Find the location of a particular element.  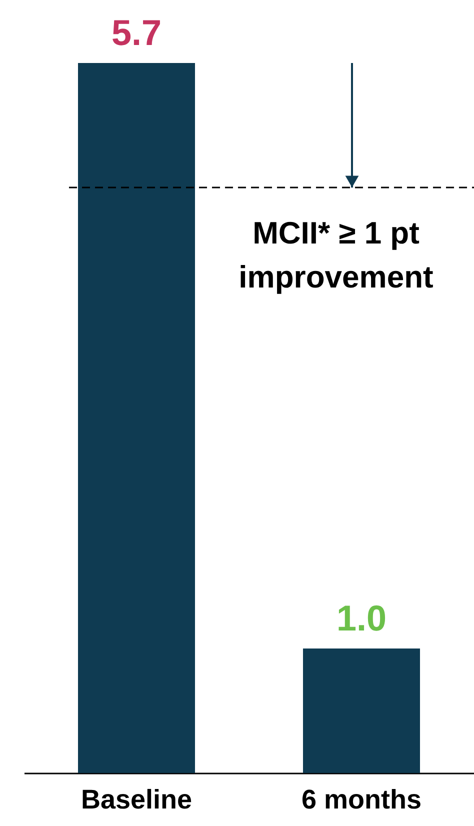

x-tick-label: Baseline is located at coordinates (136, 799).